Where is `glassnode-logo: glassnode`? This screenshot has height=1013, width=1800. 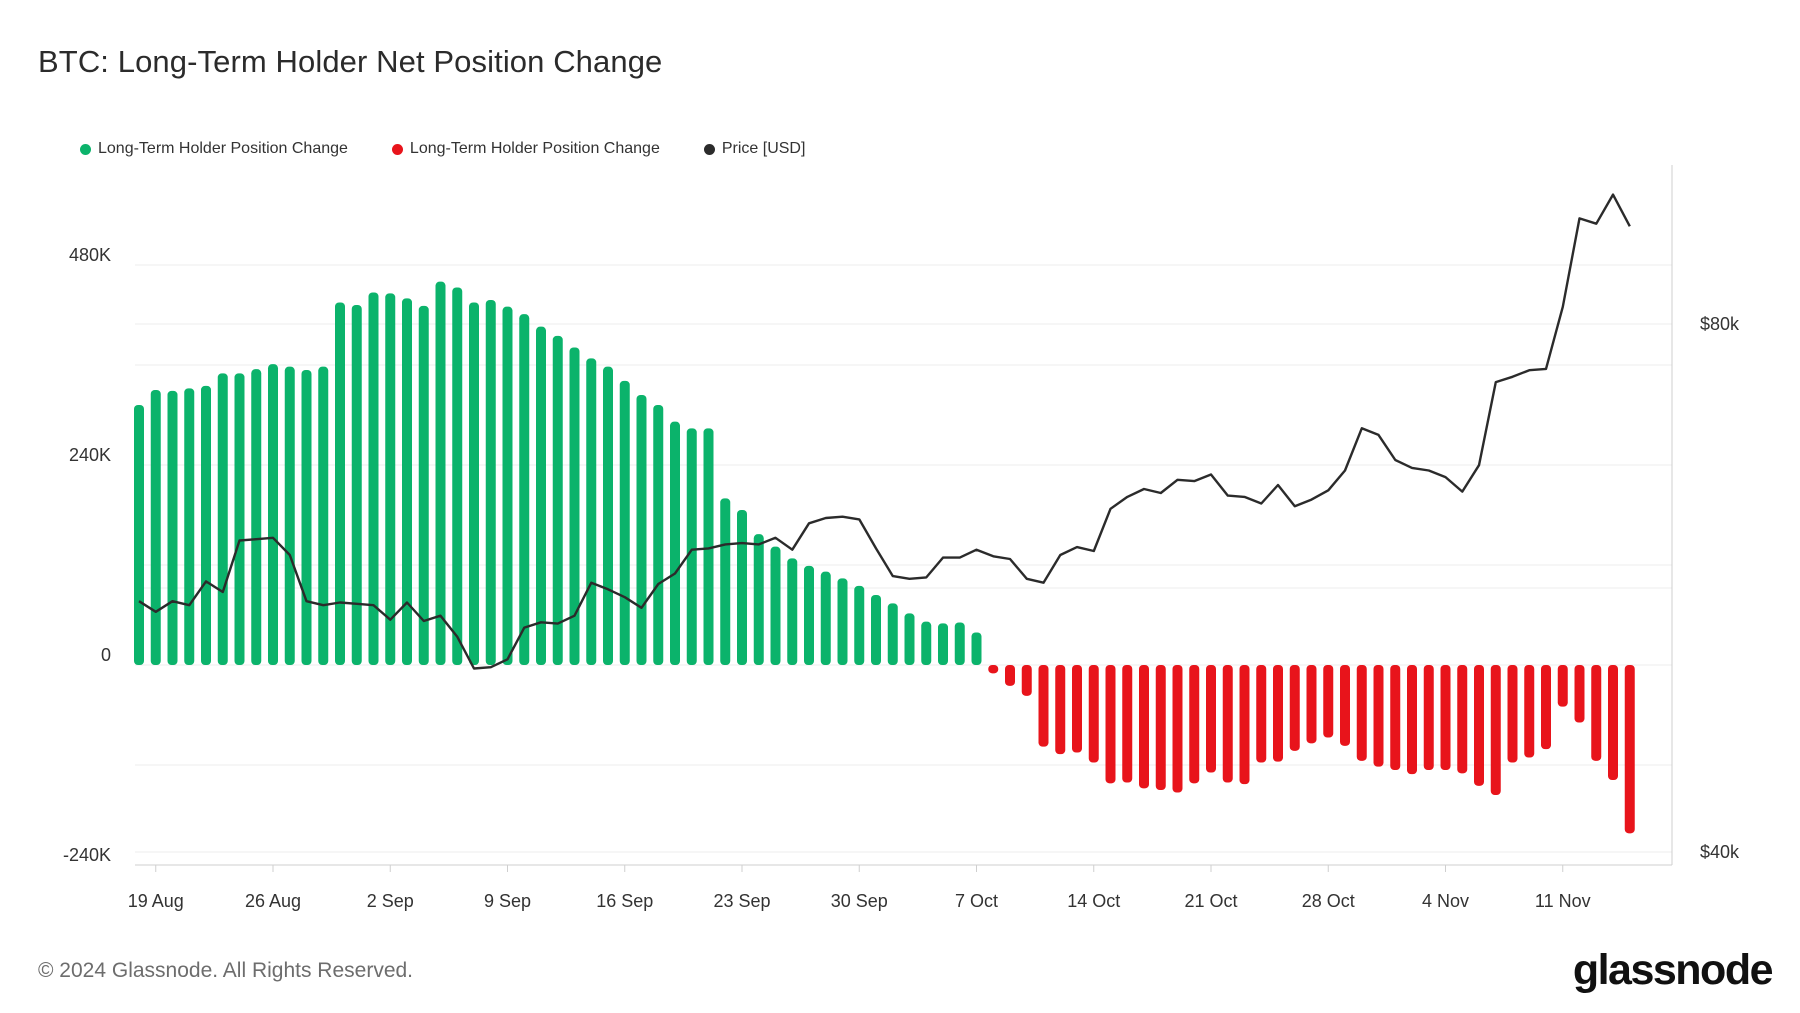 glassnode-logo: glassnode is located at coordinates (1673, 970).